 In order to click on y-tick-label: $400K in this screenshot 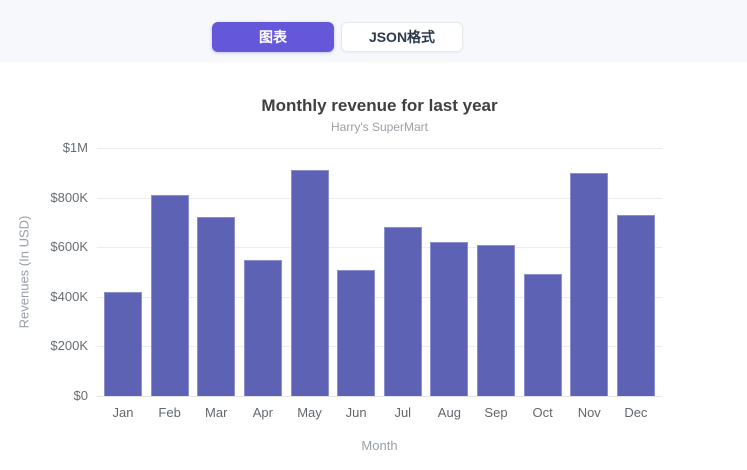, I will do `click(69, 296)`.